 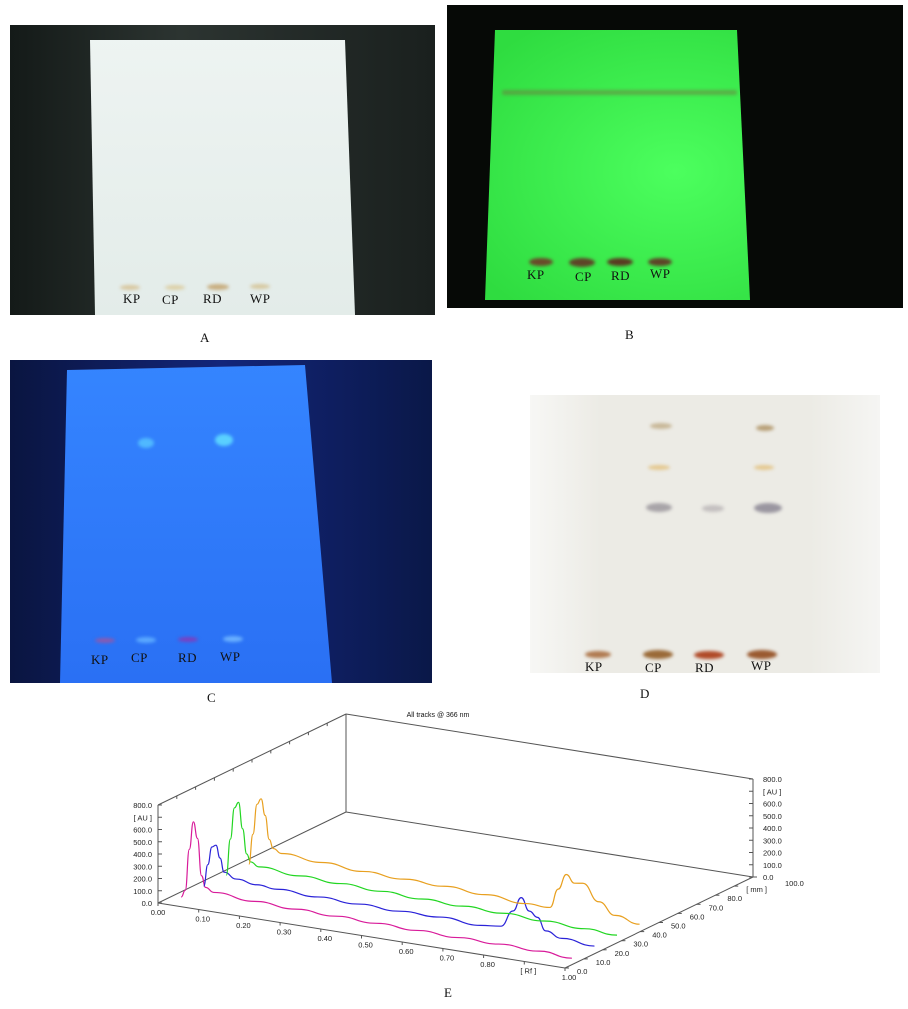 I want to click on au-tick-label-left: [ AU ], so click(x=143, y=817).